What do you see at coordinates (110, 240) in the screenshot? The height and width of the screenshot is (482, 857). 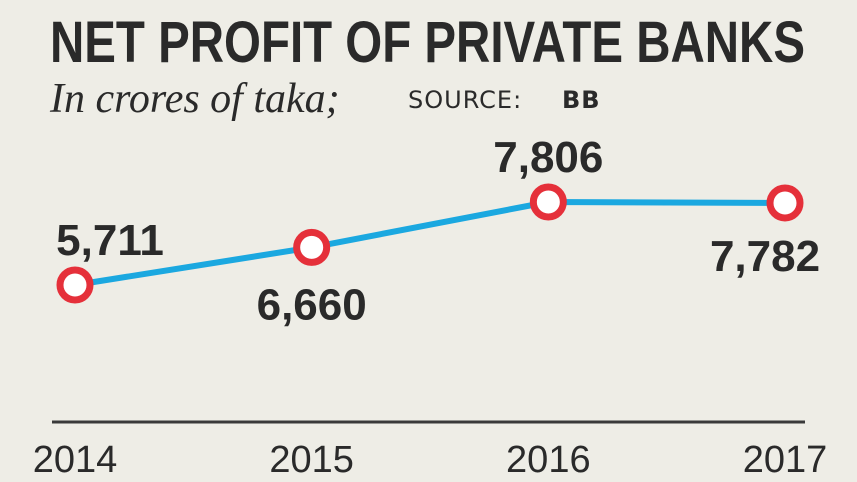 I see `value-label: 5,711` at bounding box center [110, 240].